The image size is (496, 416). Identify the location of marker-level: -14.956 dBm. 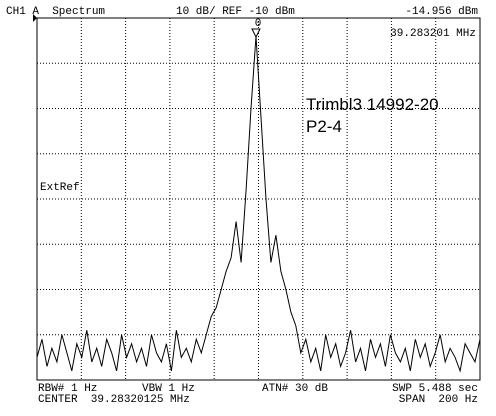
(441, 12).